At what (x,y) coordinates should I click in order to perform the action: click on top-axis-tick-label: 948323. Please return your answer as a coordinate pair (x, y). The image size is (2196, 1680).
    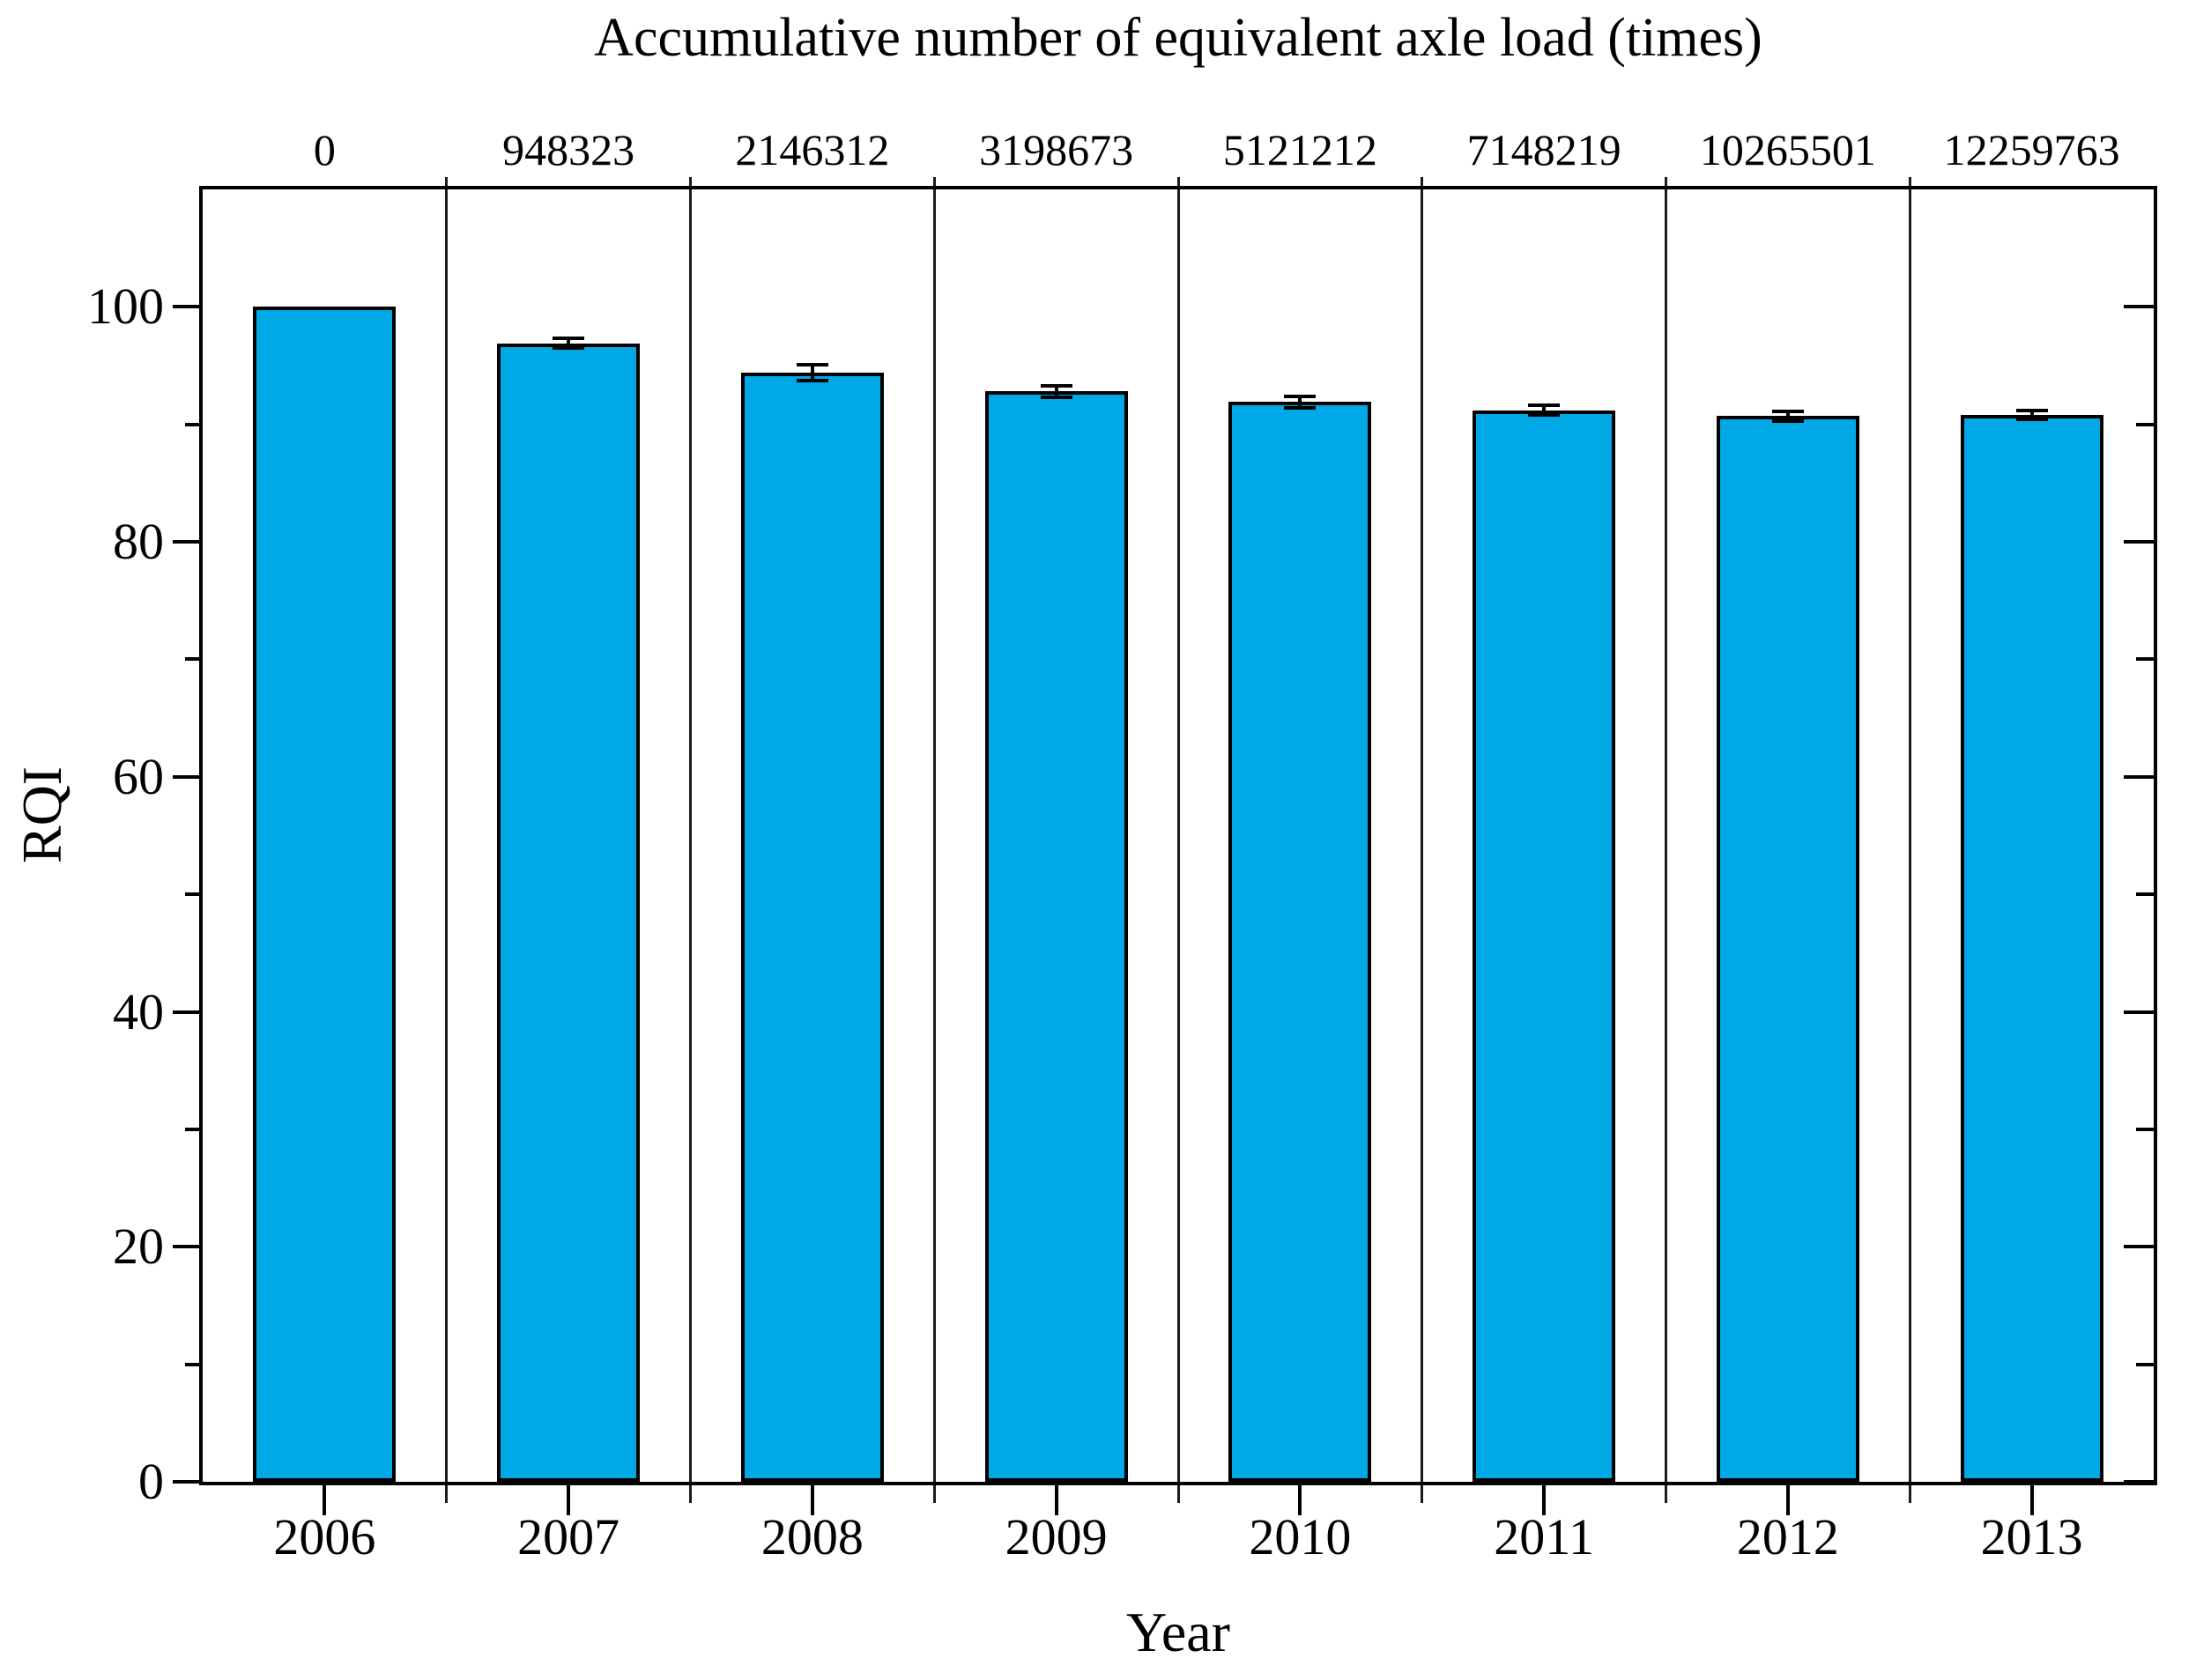
    Looking at the image, I should click on (568, 149).